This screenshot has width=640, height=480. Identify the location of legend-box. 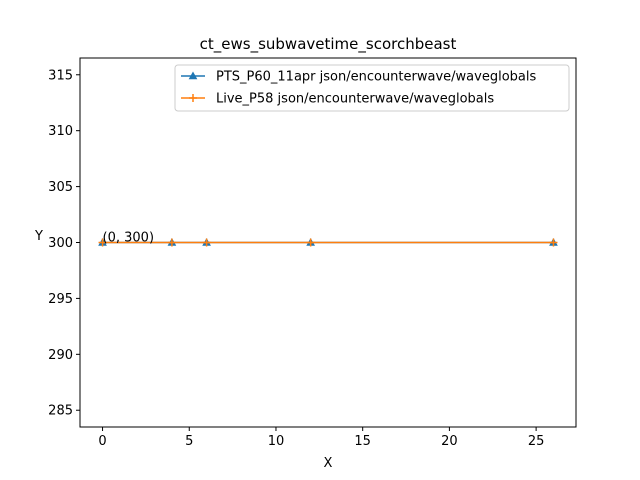
(372, 88).